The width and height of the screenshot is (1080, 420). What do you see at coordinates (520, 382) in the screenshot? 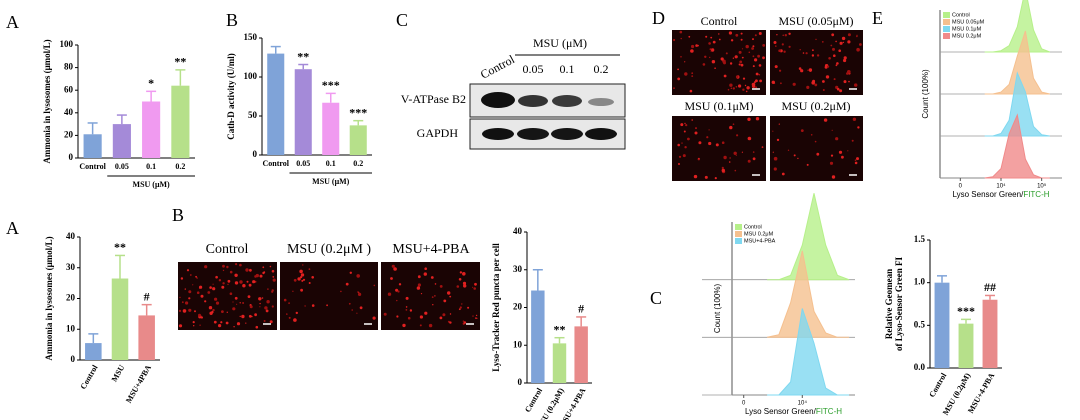
I see `y-tick-label: 0` at bounding box center [520, 382].